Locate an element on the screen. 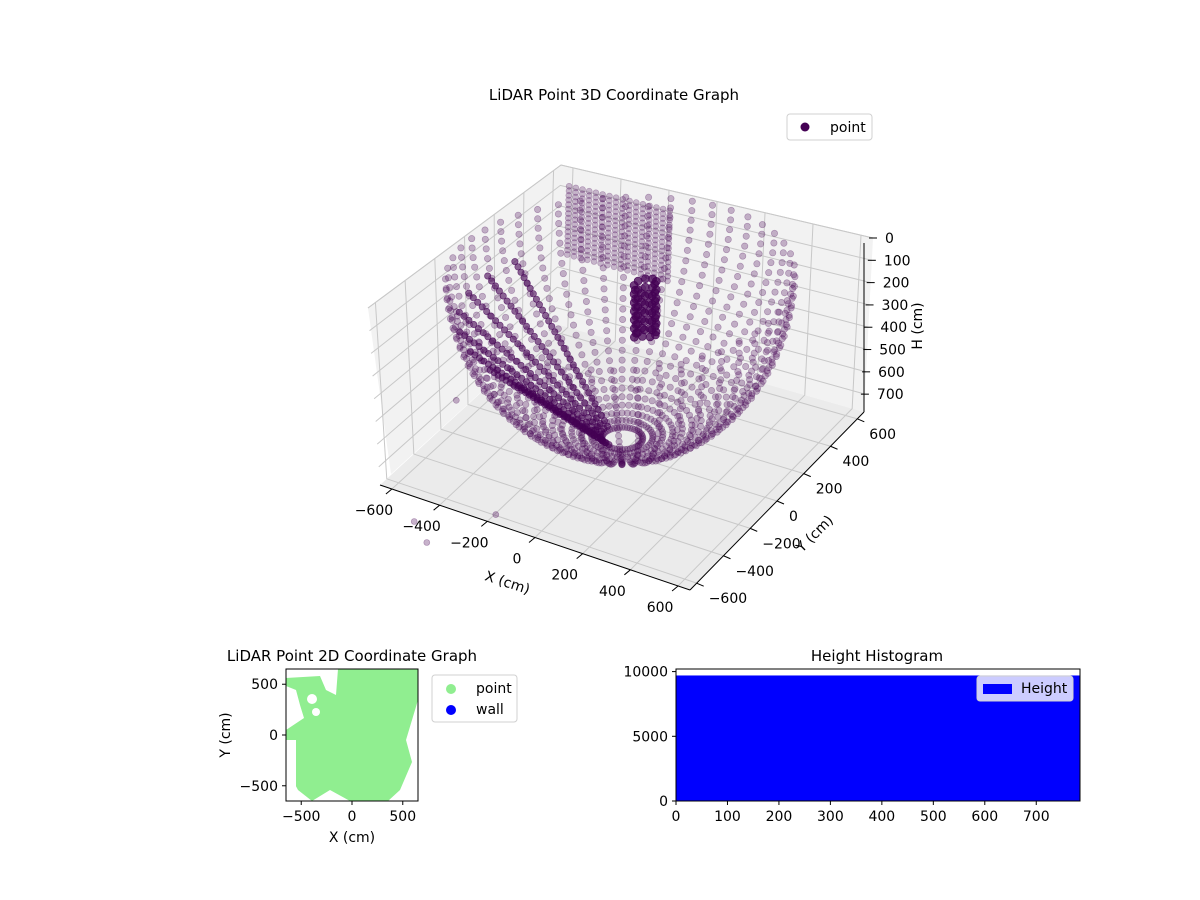 The width and height of the screenshot is (1200, 900). x-tick-label-3d: 0 is located at coordinates (517, 560).